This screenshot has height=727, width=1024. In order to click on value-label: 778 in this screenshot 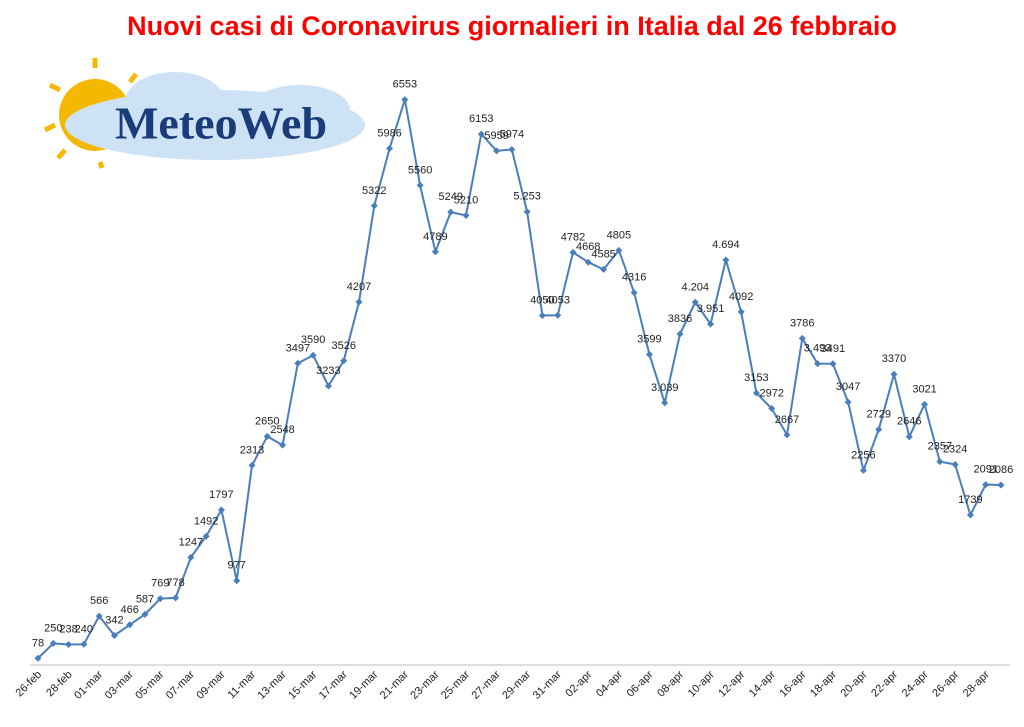, I will do `click(175, 583)`.